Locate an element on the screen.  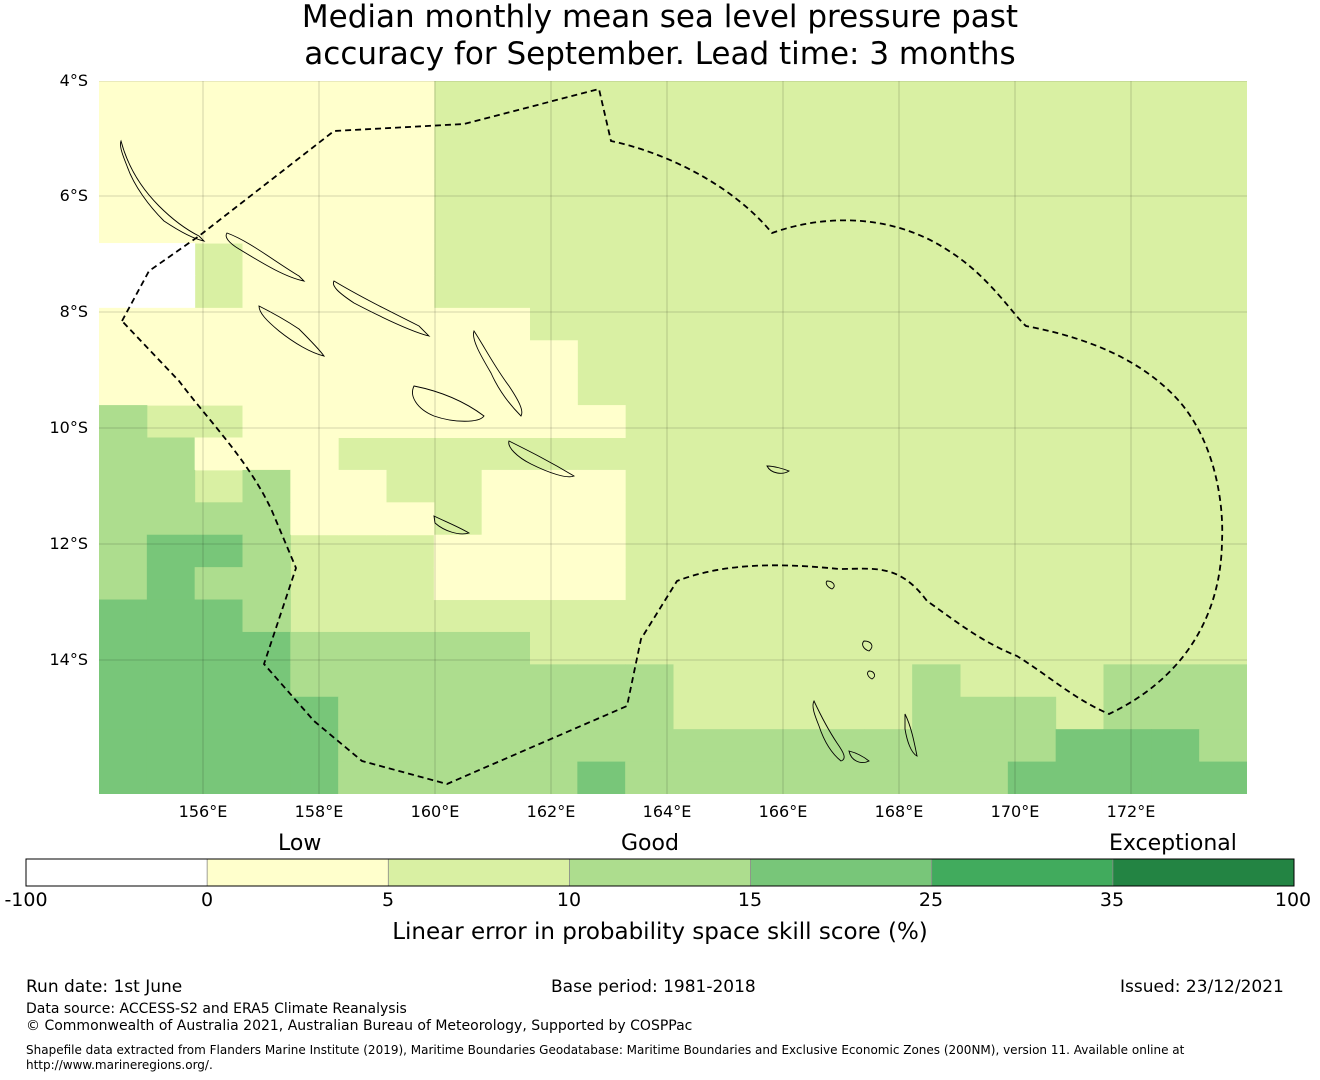
colorbar is located at coordinates (660, 872).